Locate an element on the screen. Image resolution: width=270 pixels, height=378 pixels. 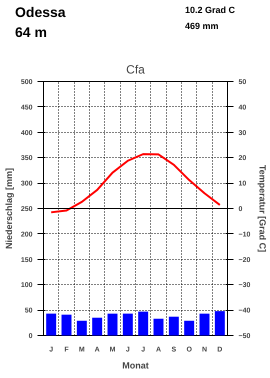
text: 64 m is located at coordinates (31, 32).